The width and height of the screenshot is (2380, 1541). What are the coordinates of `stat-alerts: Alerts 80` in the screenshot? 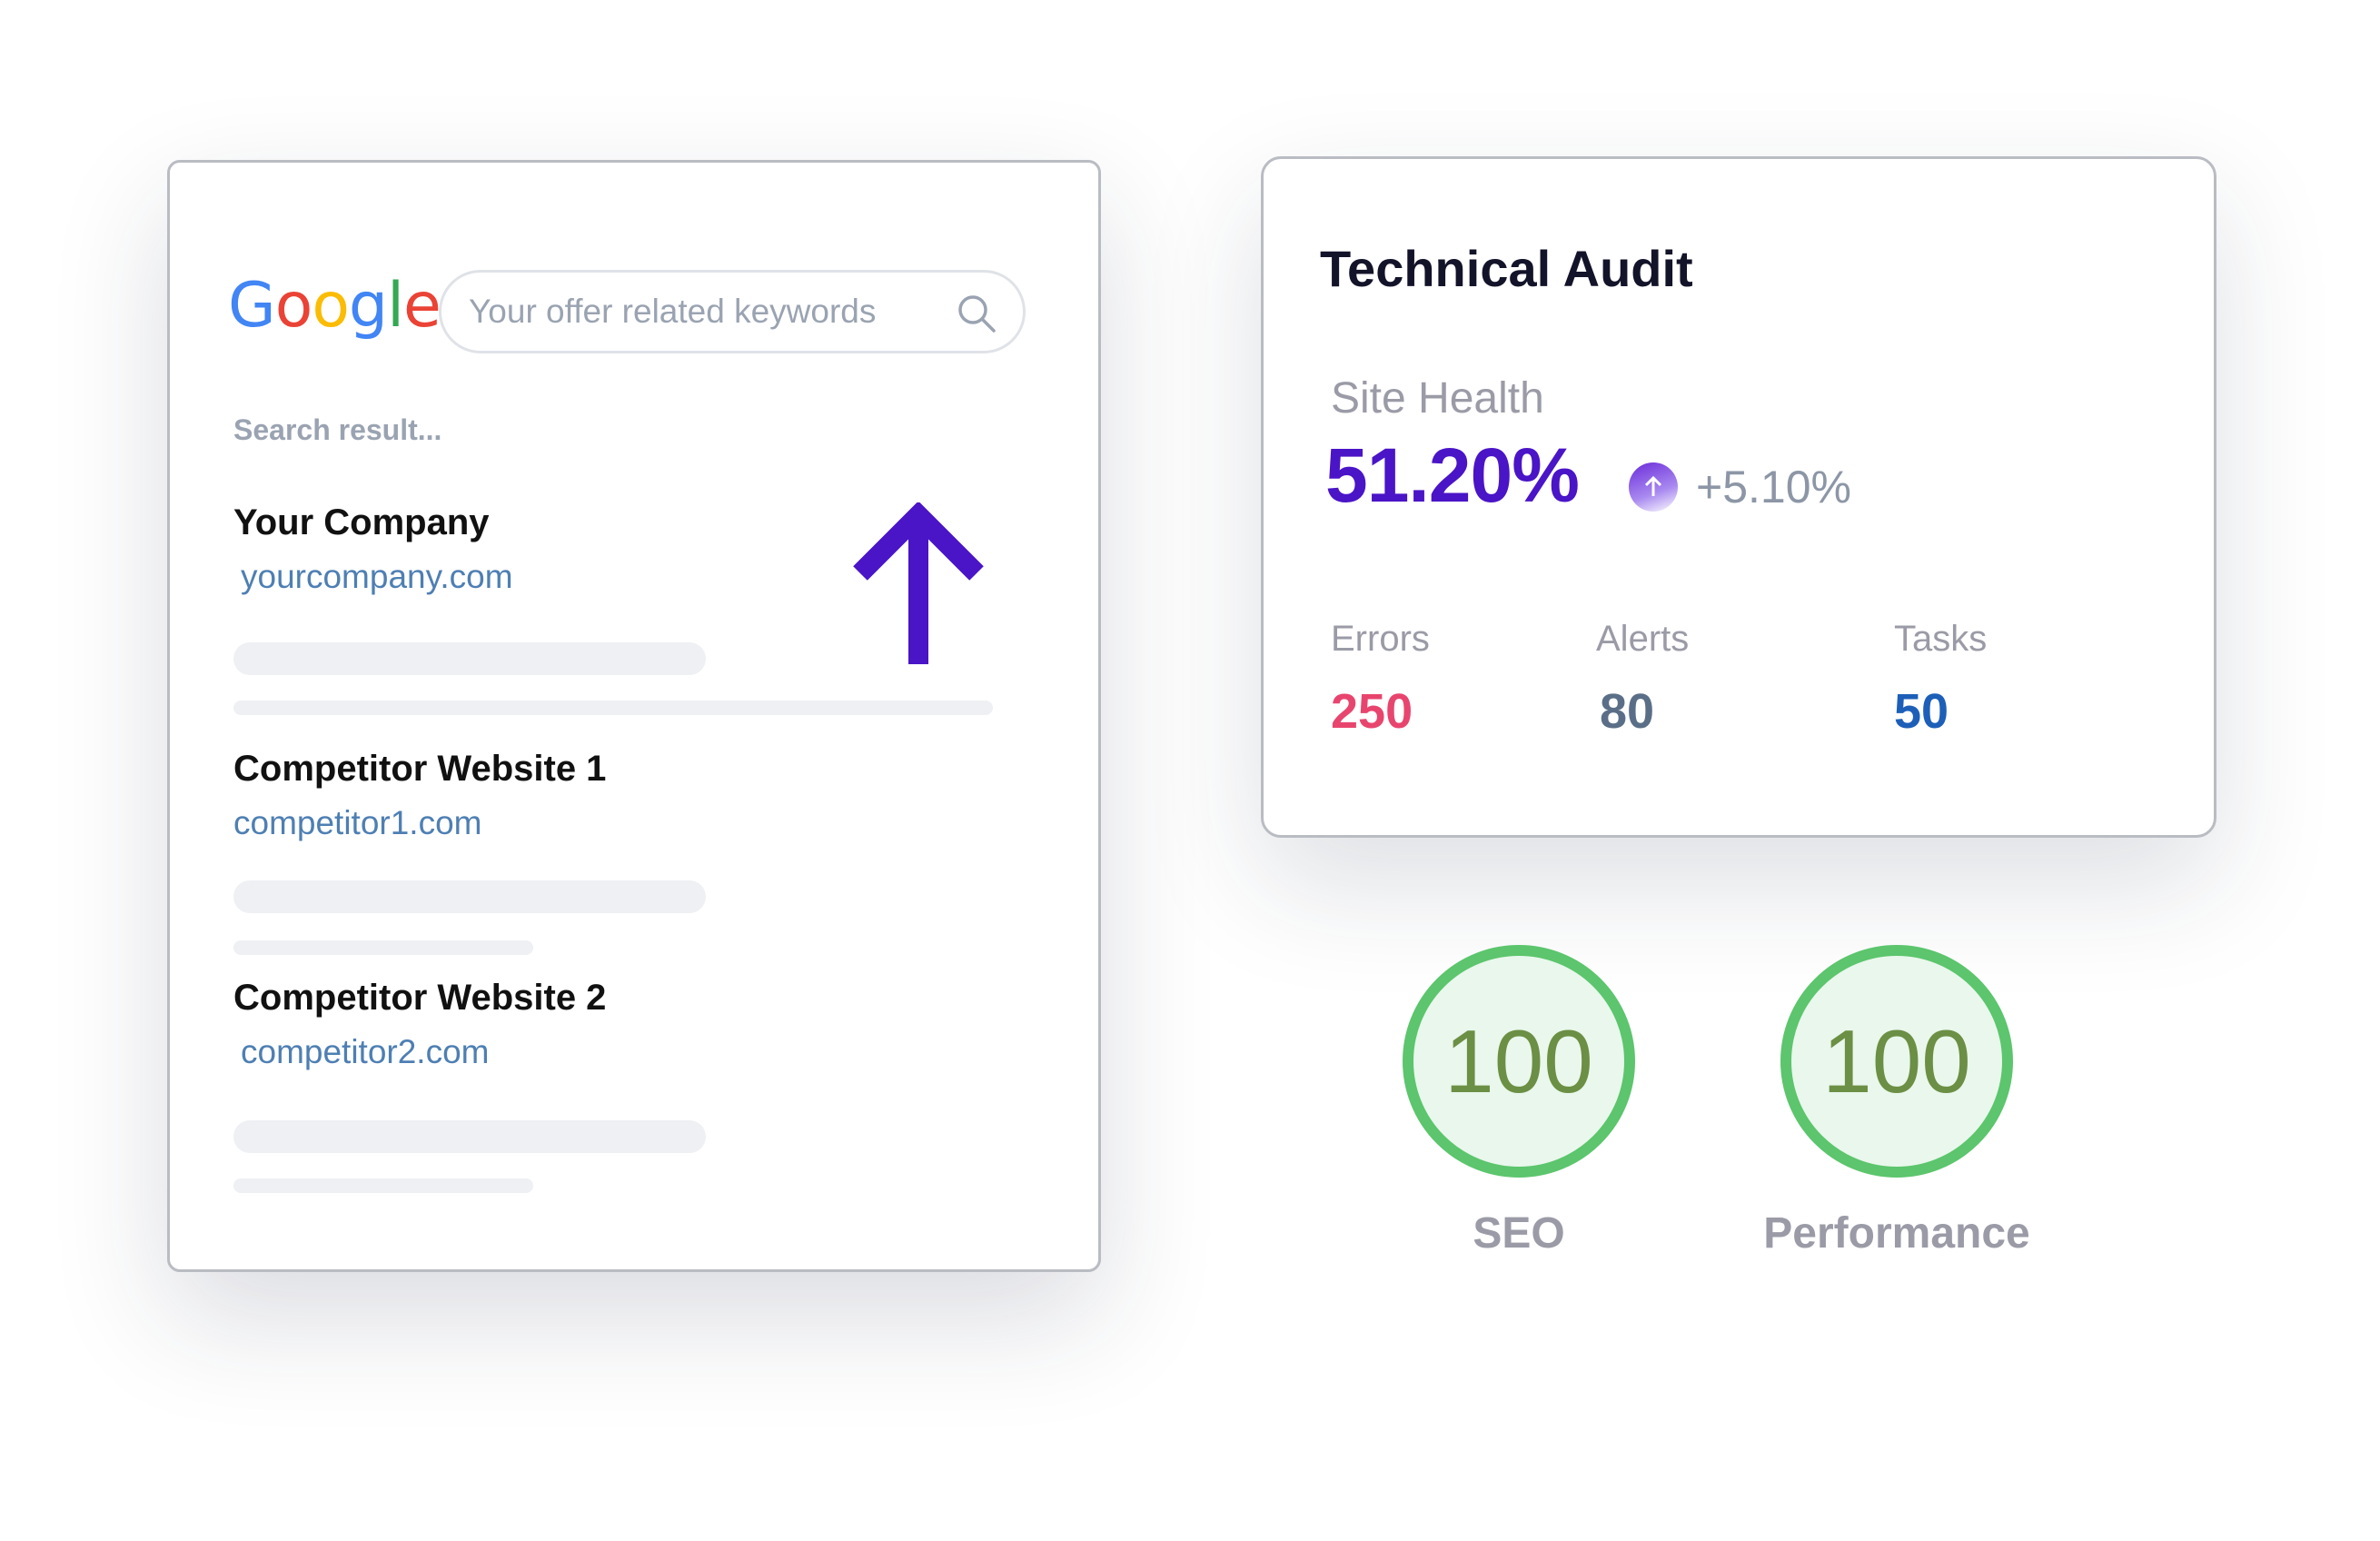 It's located at (1642, 679).